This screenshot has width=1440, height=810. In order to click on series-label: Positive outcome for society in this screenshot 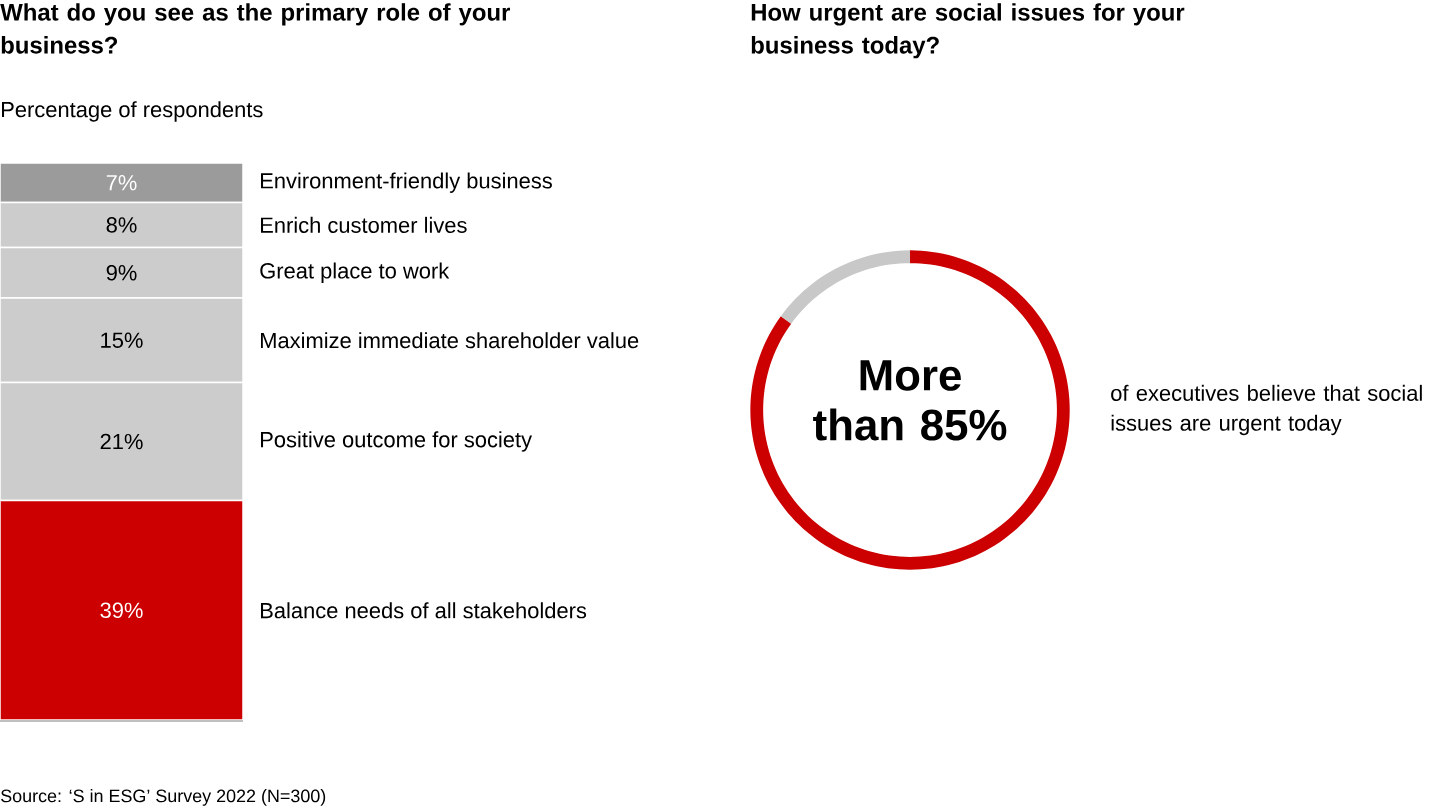, I will do `click(396, 441)`.